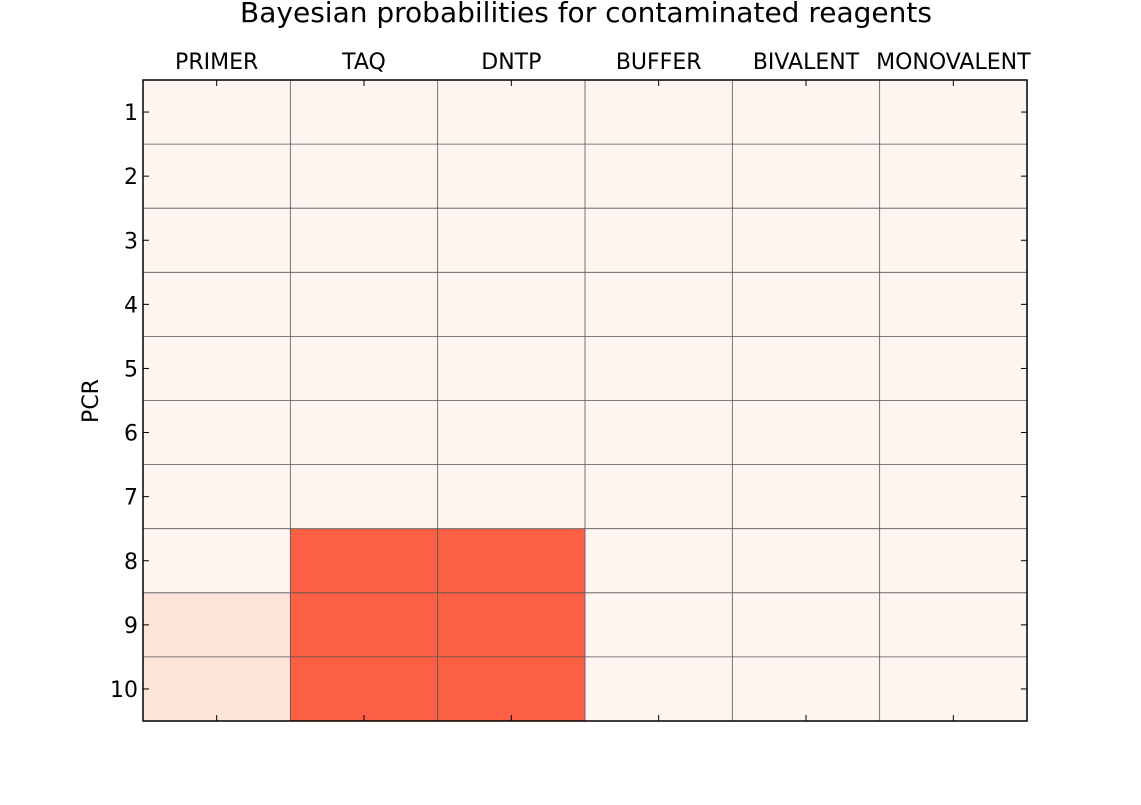 The image size is (1141, 805). Describe the element at coordinates (953, 62) in the screenshot. I see `column-label: MONOVALENT` at that location.